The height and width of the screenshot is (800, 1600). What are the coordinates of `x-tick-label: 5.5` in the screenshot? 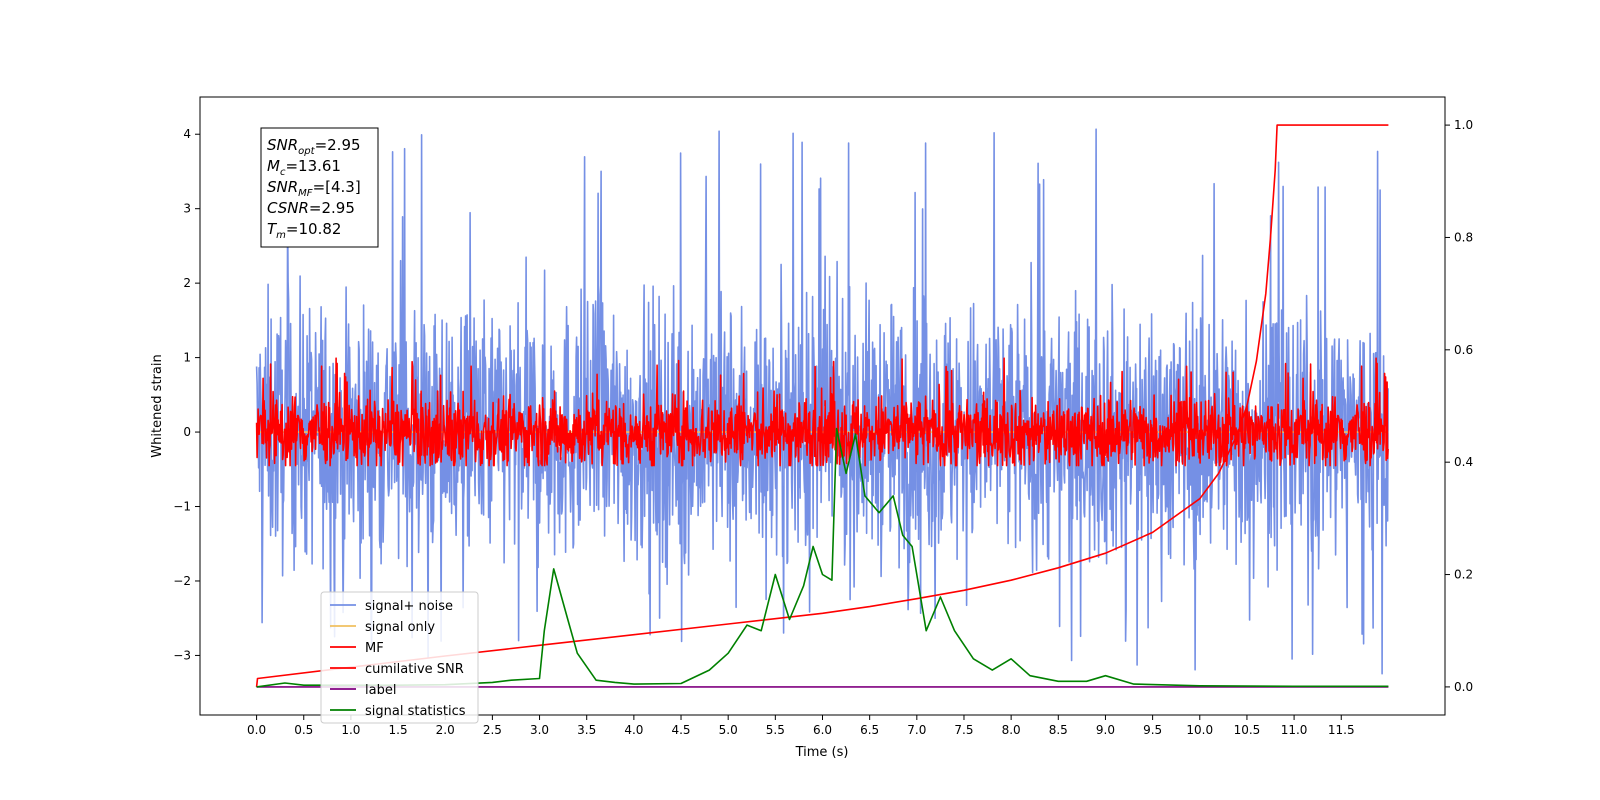 It's located at (775, 730).